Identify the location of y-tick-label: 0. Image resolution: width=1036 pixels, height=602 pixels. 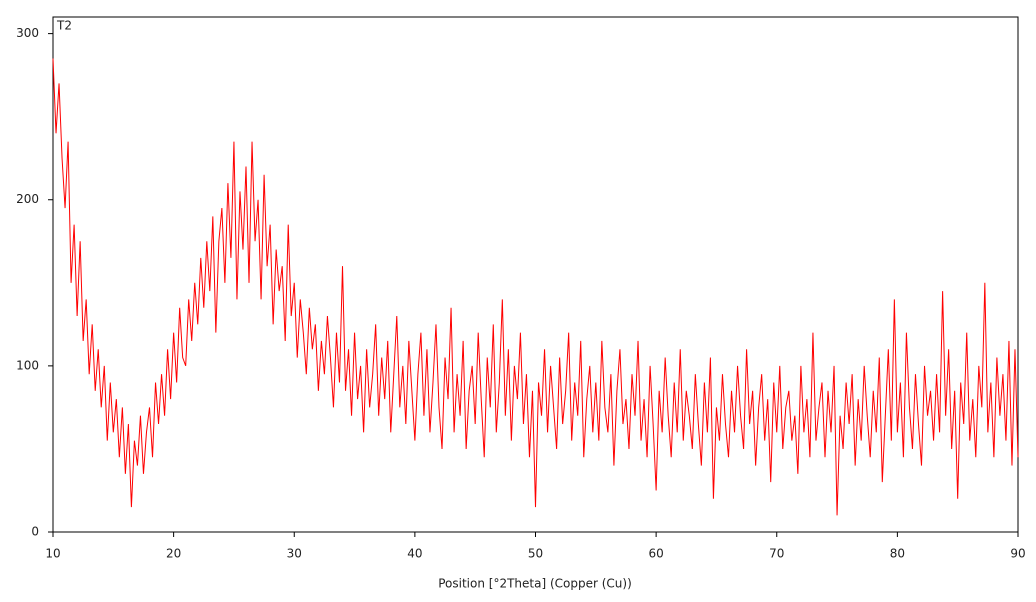
(35, 532).